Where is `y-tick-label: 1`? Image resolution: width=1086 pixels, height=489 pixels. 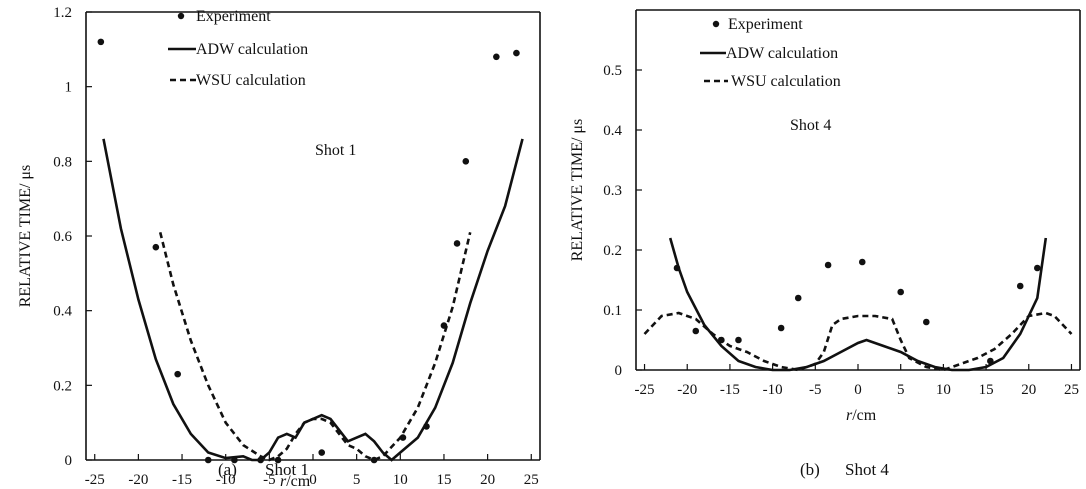
y-tick-label: 1 is located at coordinates (69, 88).